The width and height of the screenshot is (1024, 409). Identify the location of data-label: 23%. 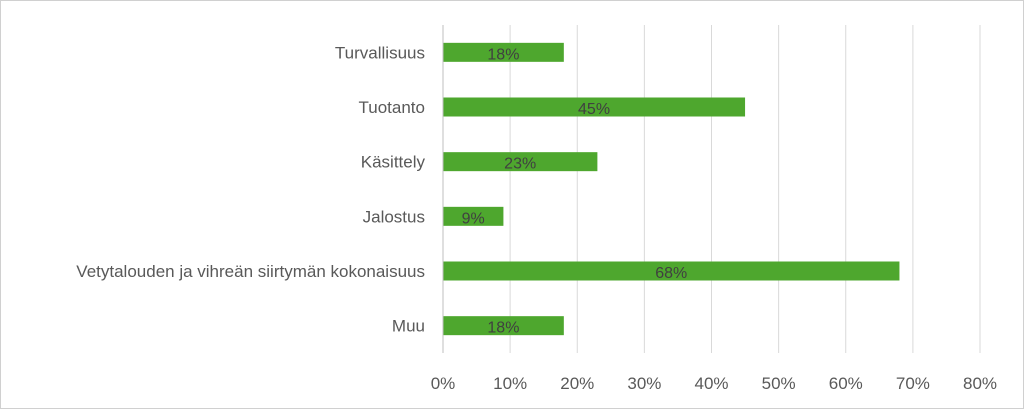
(520, 164).